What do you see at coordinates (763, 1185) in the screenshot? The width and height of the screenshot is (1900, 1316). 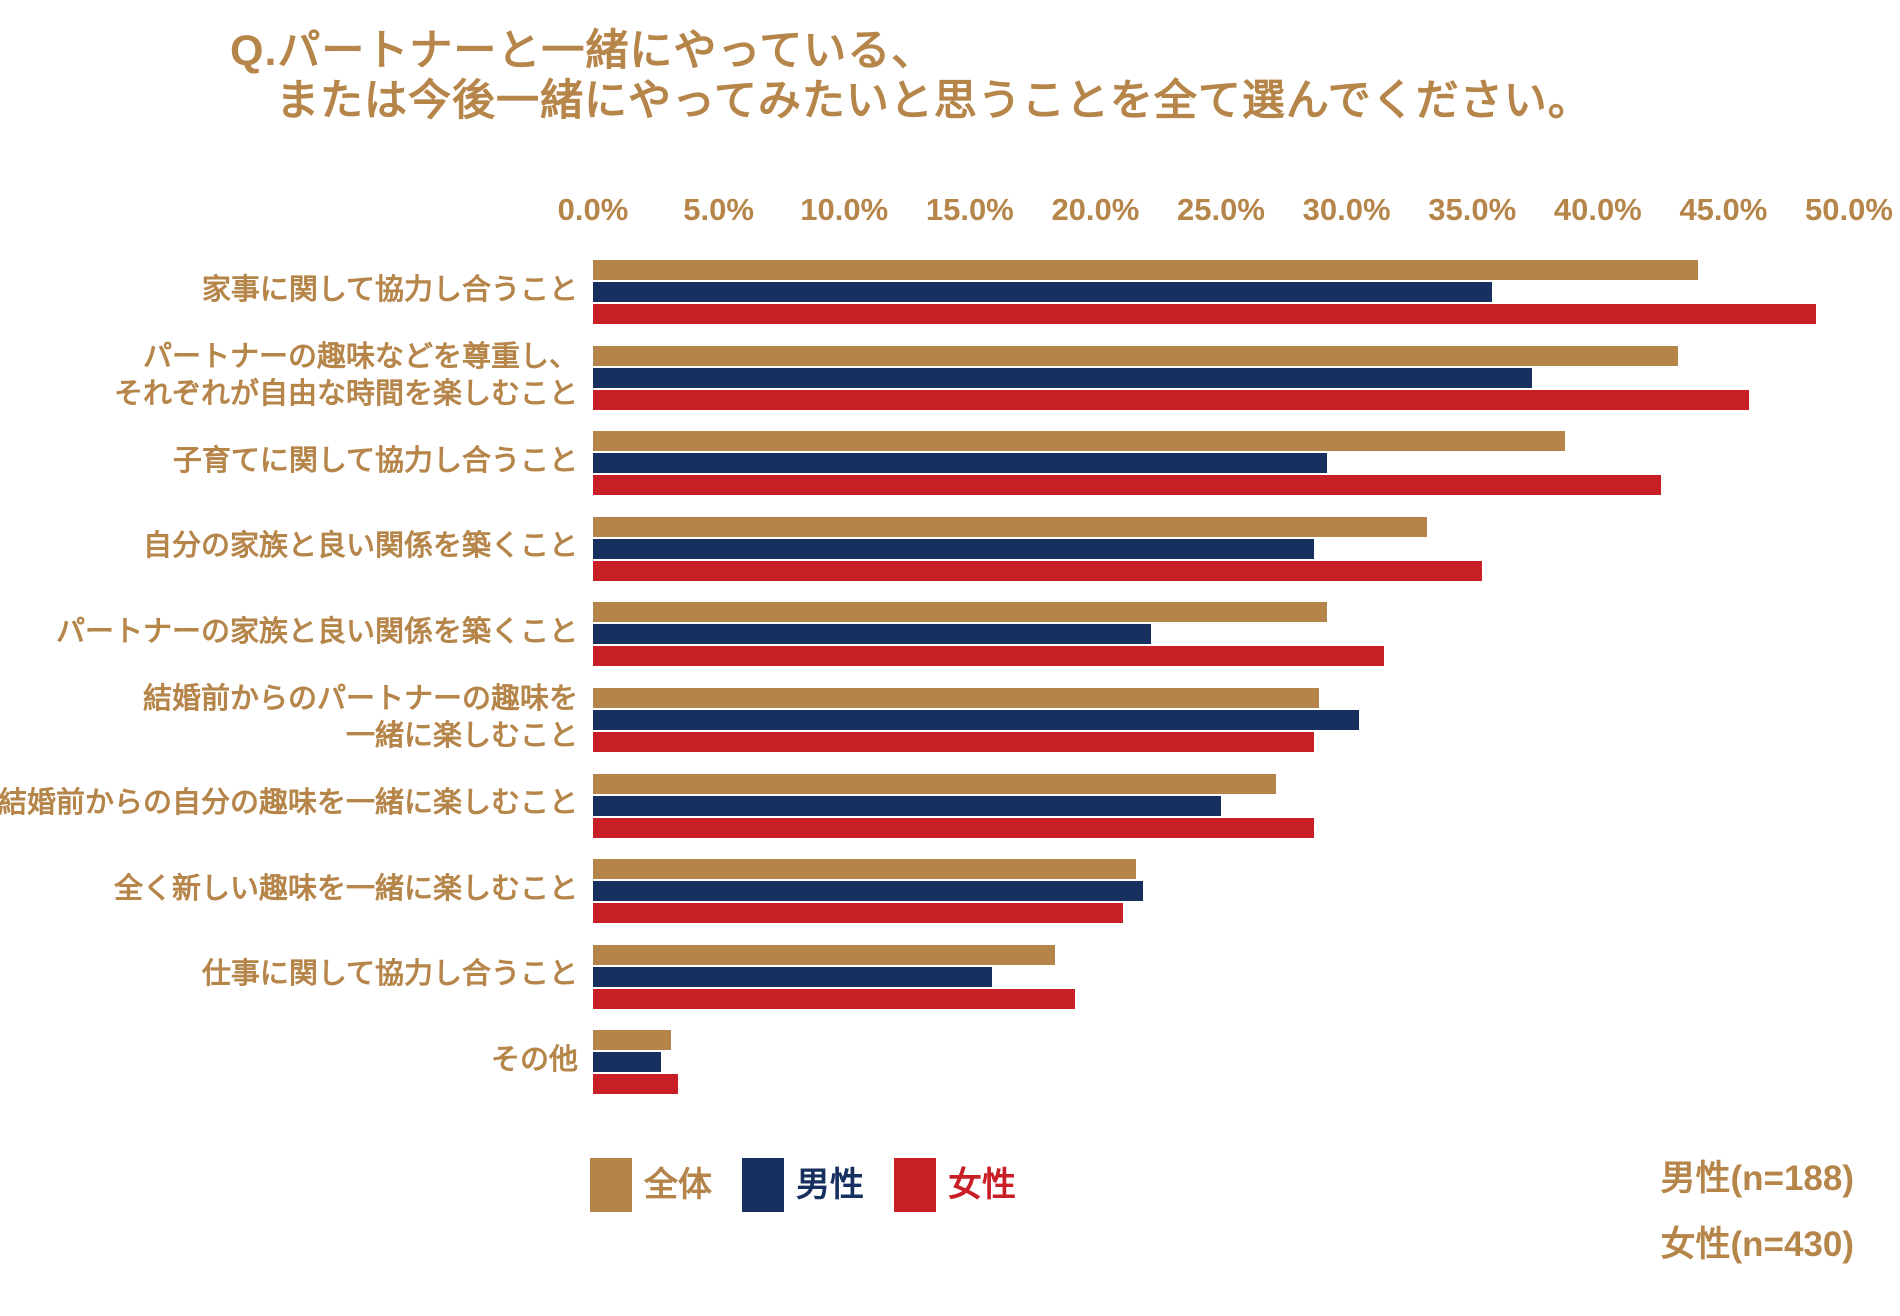 I see `legend-swatch-male` at bounding box center [763, 1185].